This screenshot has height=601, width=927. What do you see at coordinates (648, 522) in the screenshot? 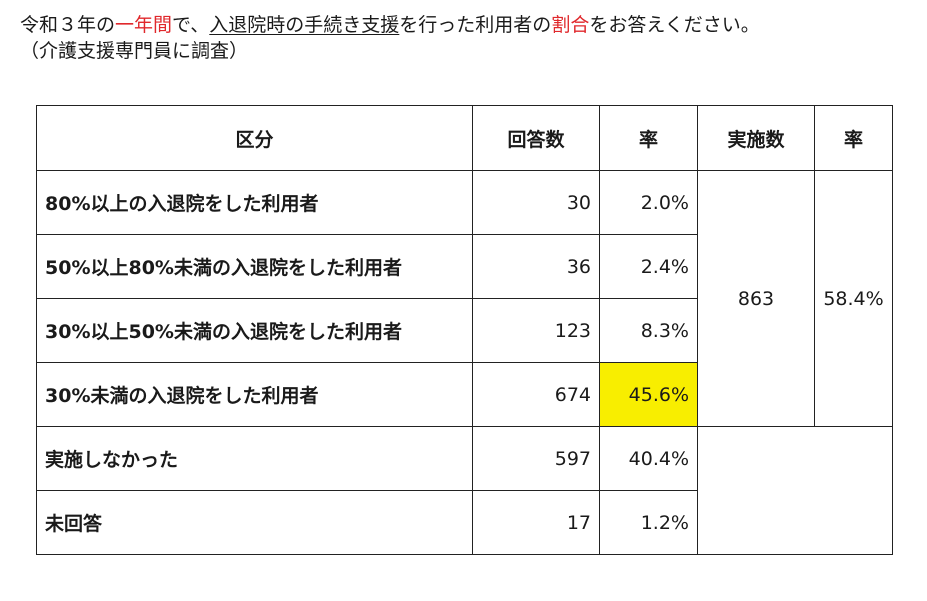
I see `row-rate: 1.2%` at bounding box center [648, 522].